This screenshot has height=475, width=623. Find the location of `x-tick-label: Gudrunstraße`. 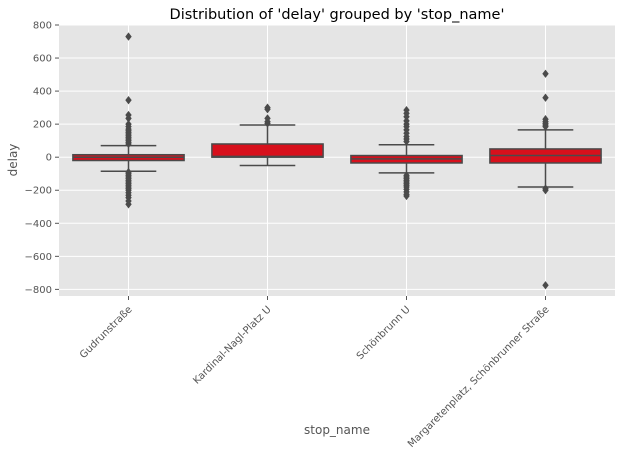

x-tick-label: Gudrunstraße is located at coordinates (106, 332).